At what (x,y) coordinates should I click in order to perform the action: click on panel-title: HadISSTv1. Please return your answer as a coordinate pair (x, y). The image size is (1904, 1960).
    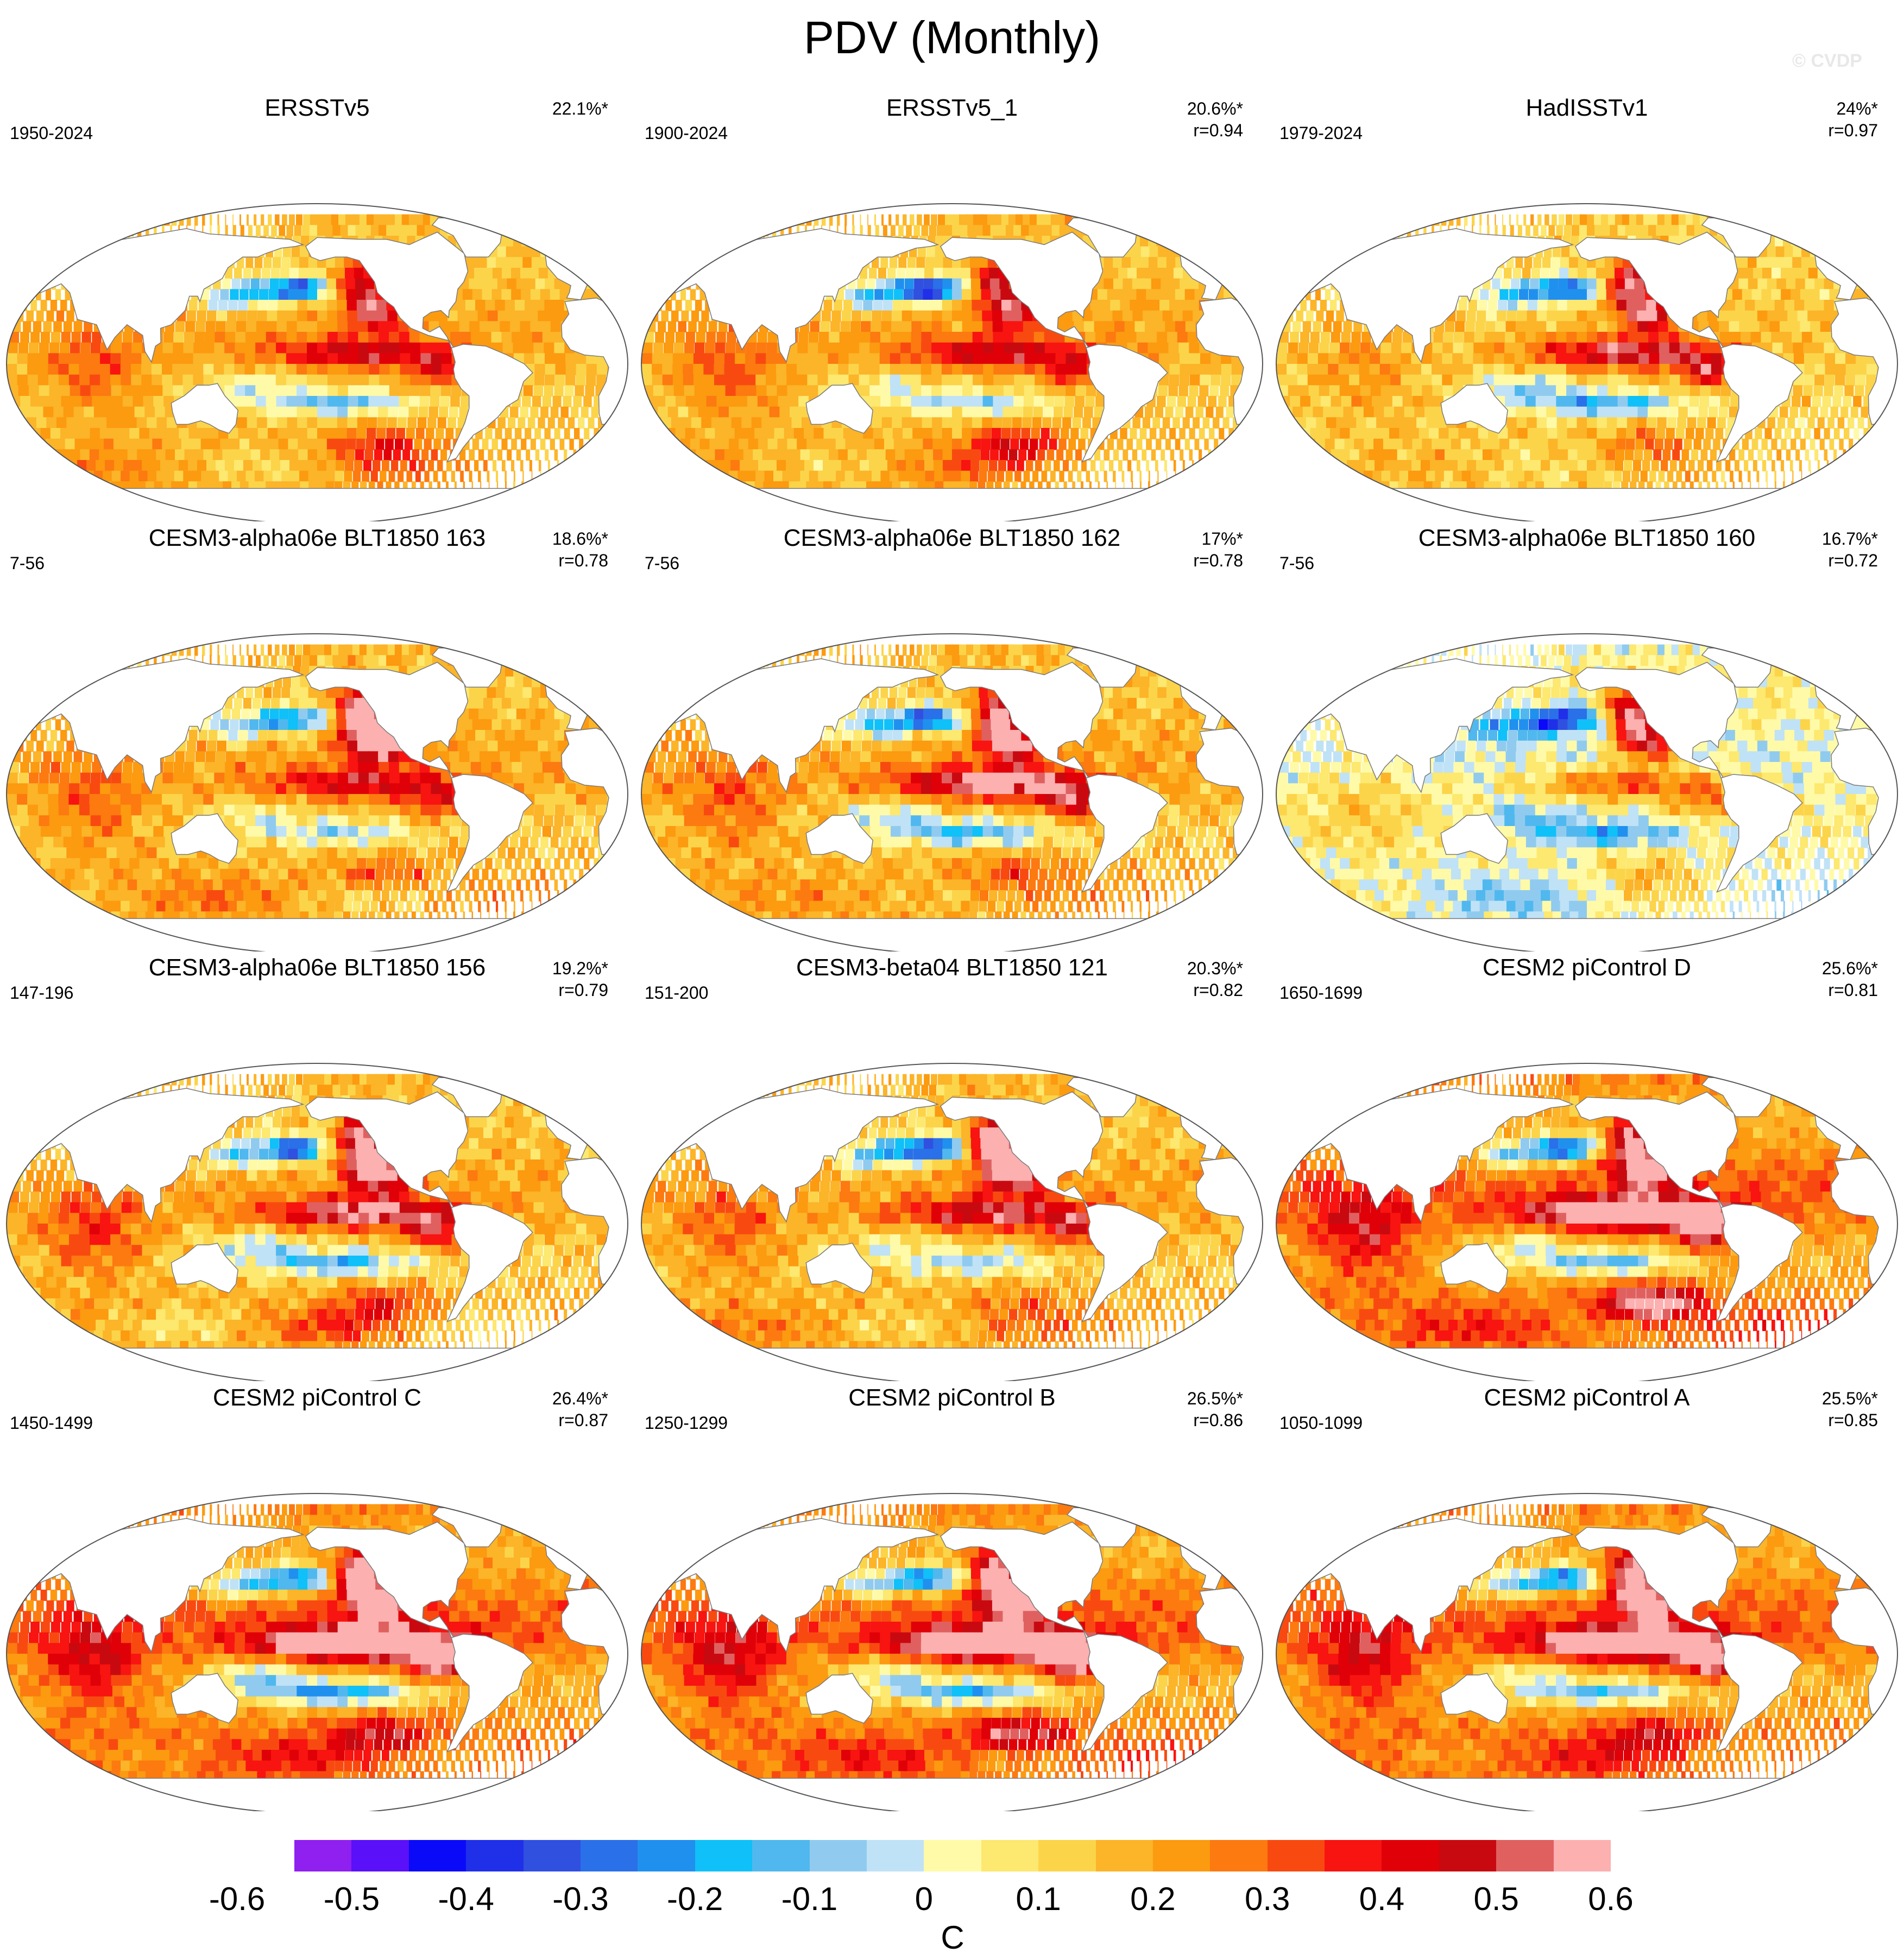
    Looking at the image, I should click on (1587, 108).